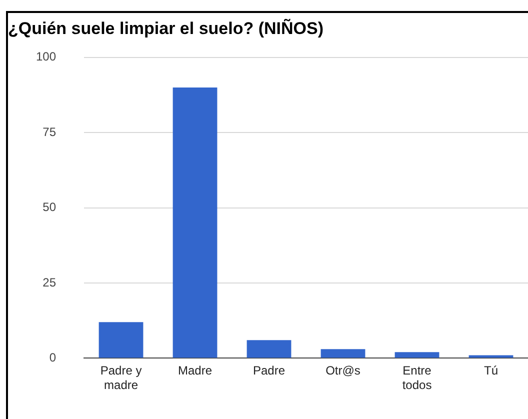 The width and height of the screenshot is (528, 419). What do you see at coordinates (166, 28) in the screenshot?
I see `chart-title: ¿Quién suele limpiar el suelo? (NIÑOS)` at bounding box center [166, 28].